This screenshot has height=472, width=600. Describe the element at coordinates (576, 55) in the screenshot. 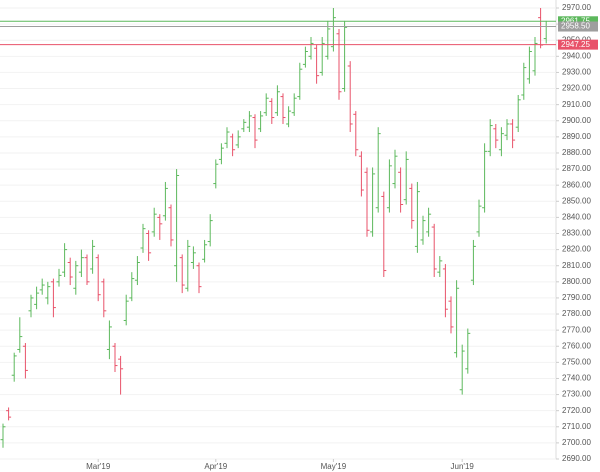

I see `y-tick-label: 2940.00` at that location.